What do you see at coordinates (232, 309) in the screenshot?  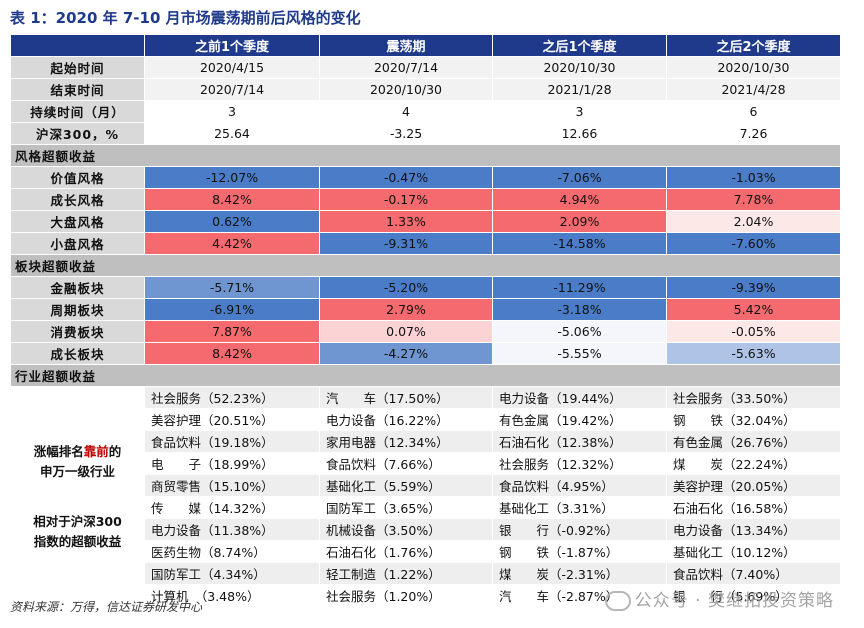 I see `value-cell: -6.91%` at bounding box center [232, 309].